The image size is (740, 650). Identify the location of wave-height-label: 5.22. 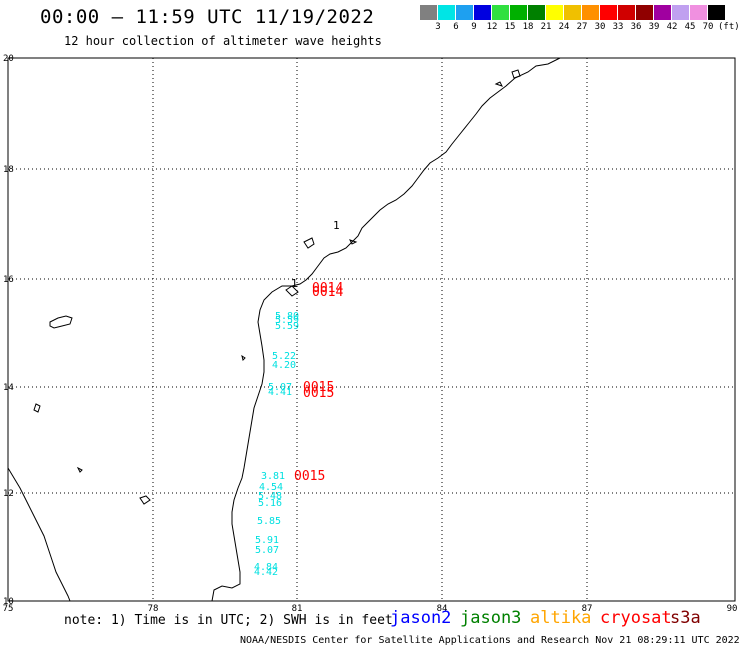
(284, 356).